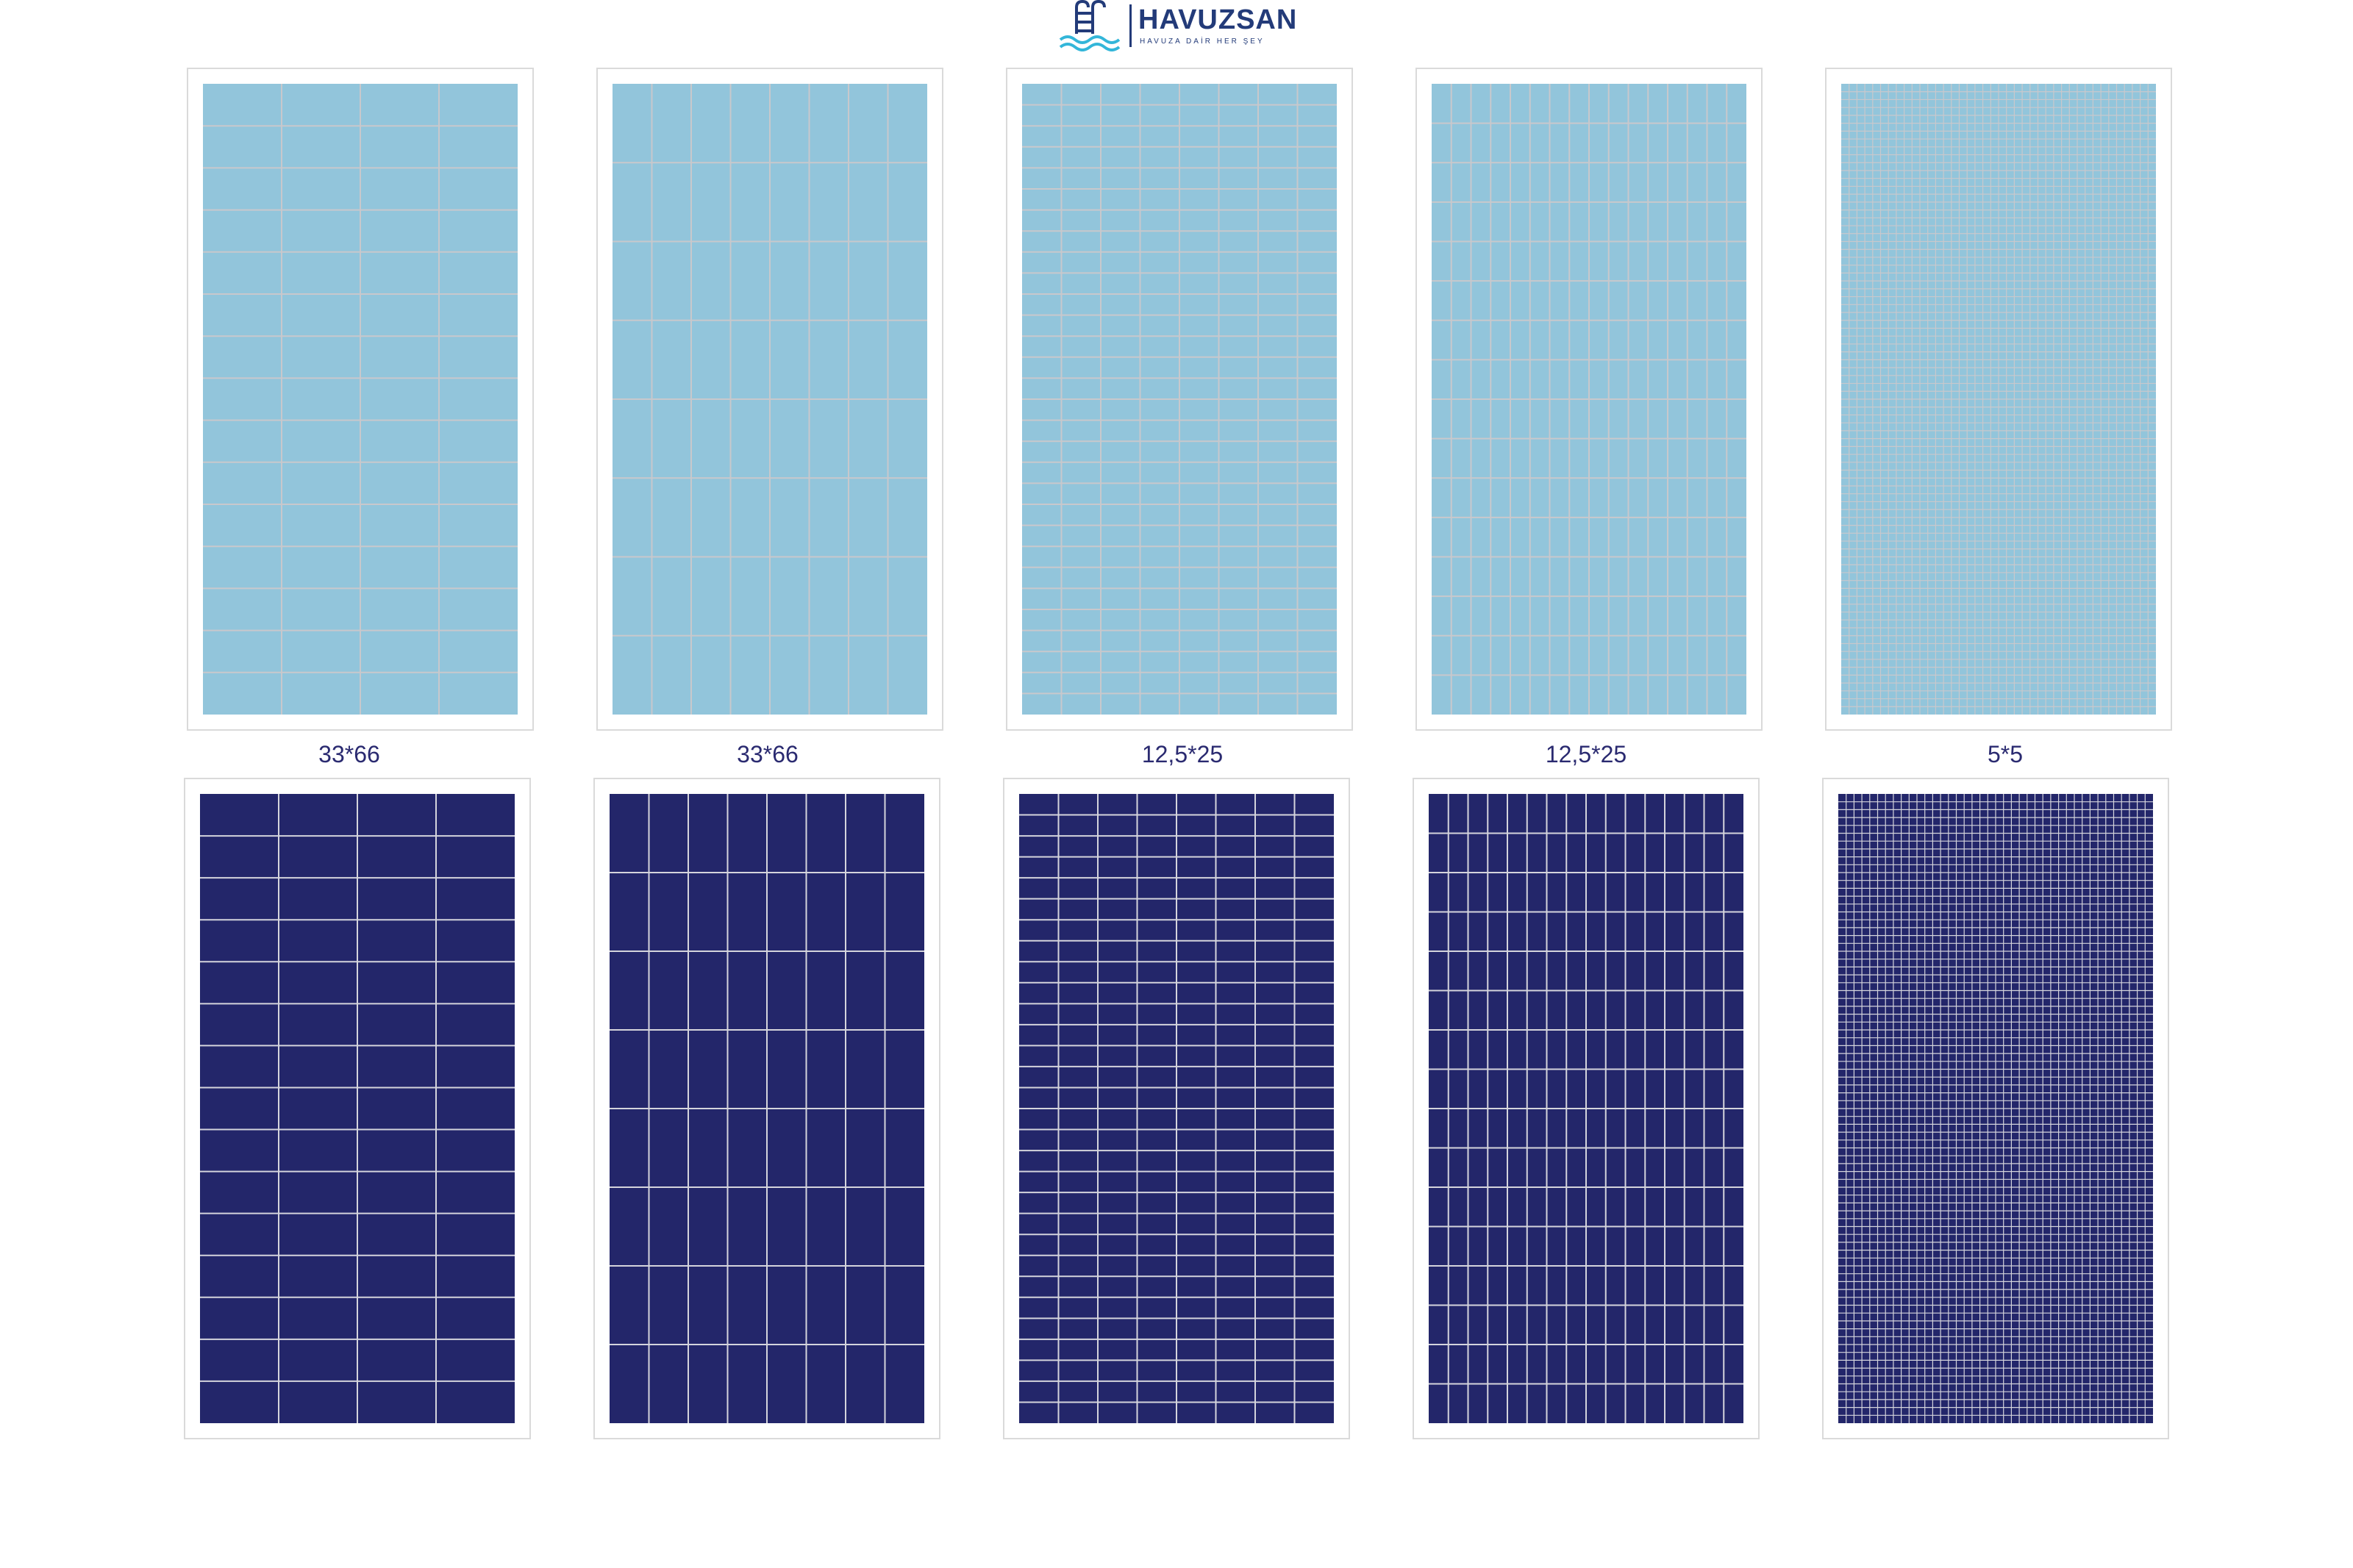 The height and width of the screenshot is (1568, 2353). What do you see at coordinates (1202, 41) in the screenshot?
I see `brand-tagline: HAVUZA DAİR HER ŞEY` at bounding box center [1202, 41].